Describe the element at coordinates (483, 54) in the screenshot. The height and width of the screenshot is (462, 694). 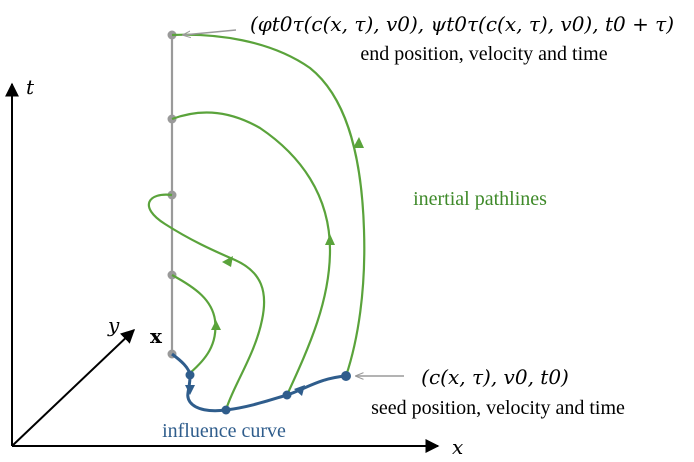
I see `end-caption: end position, velocity and time` at that location.